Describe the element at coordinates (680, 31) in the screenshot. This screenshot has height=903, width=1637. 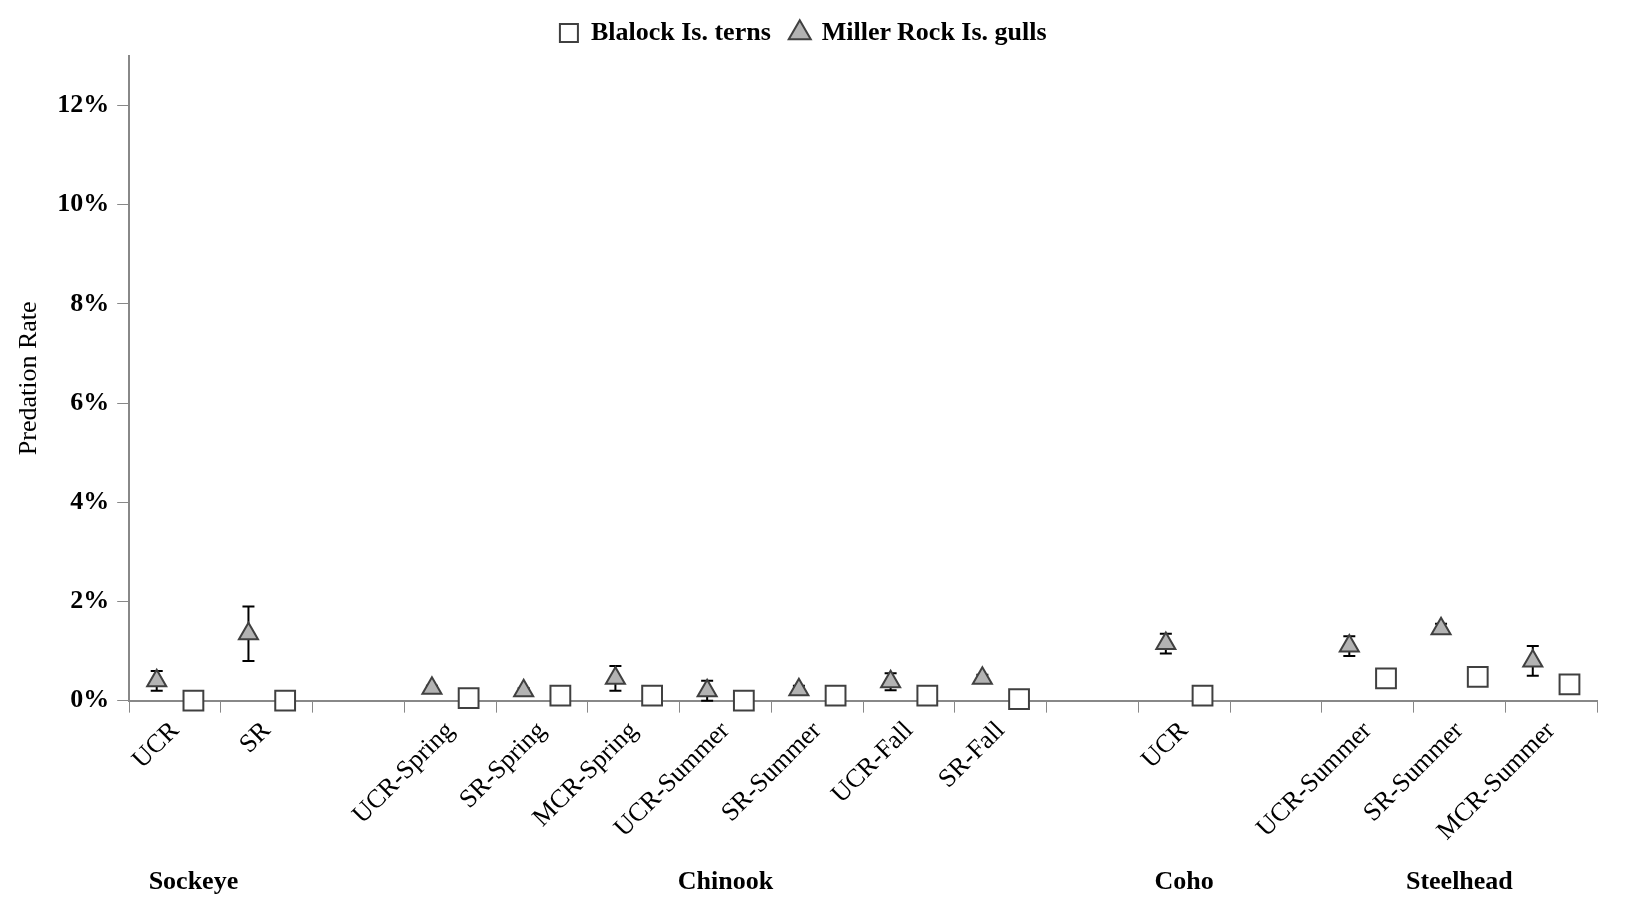
I see `legend-label: Blalock Is. terns` at that location.